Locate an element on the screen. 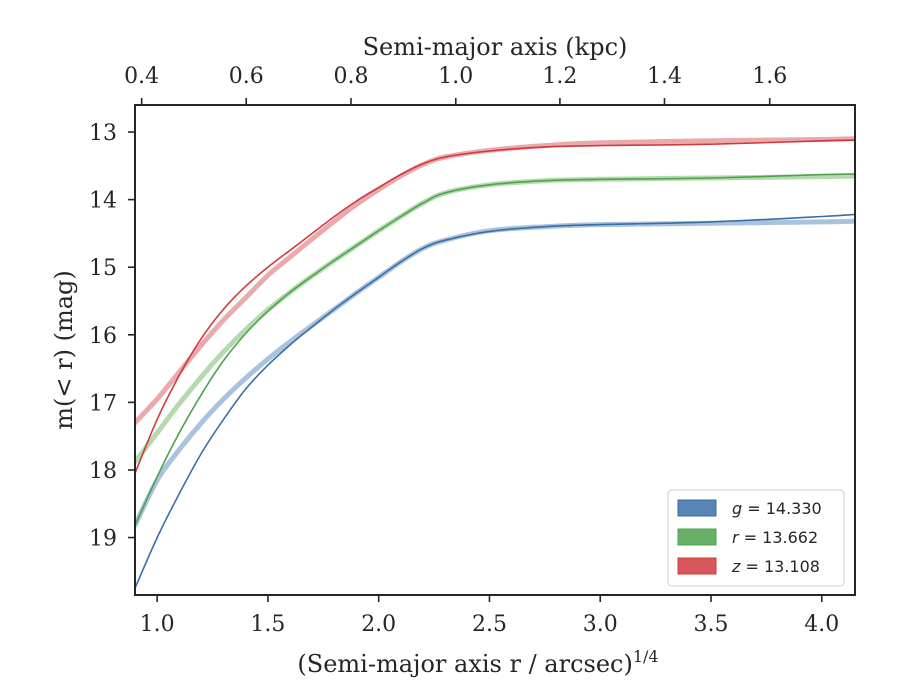 The width and height of the screenshot is (900, 700). legend-value: = 14.330 is located at coordinates (782, 508).